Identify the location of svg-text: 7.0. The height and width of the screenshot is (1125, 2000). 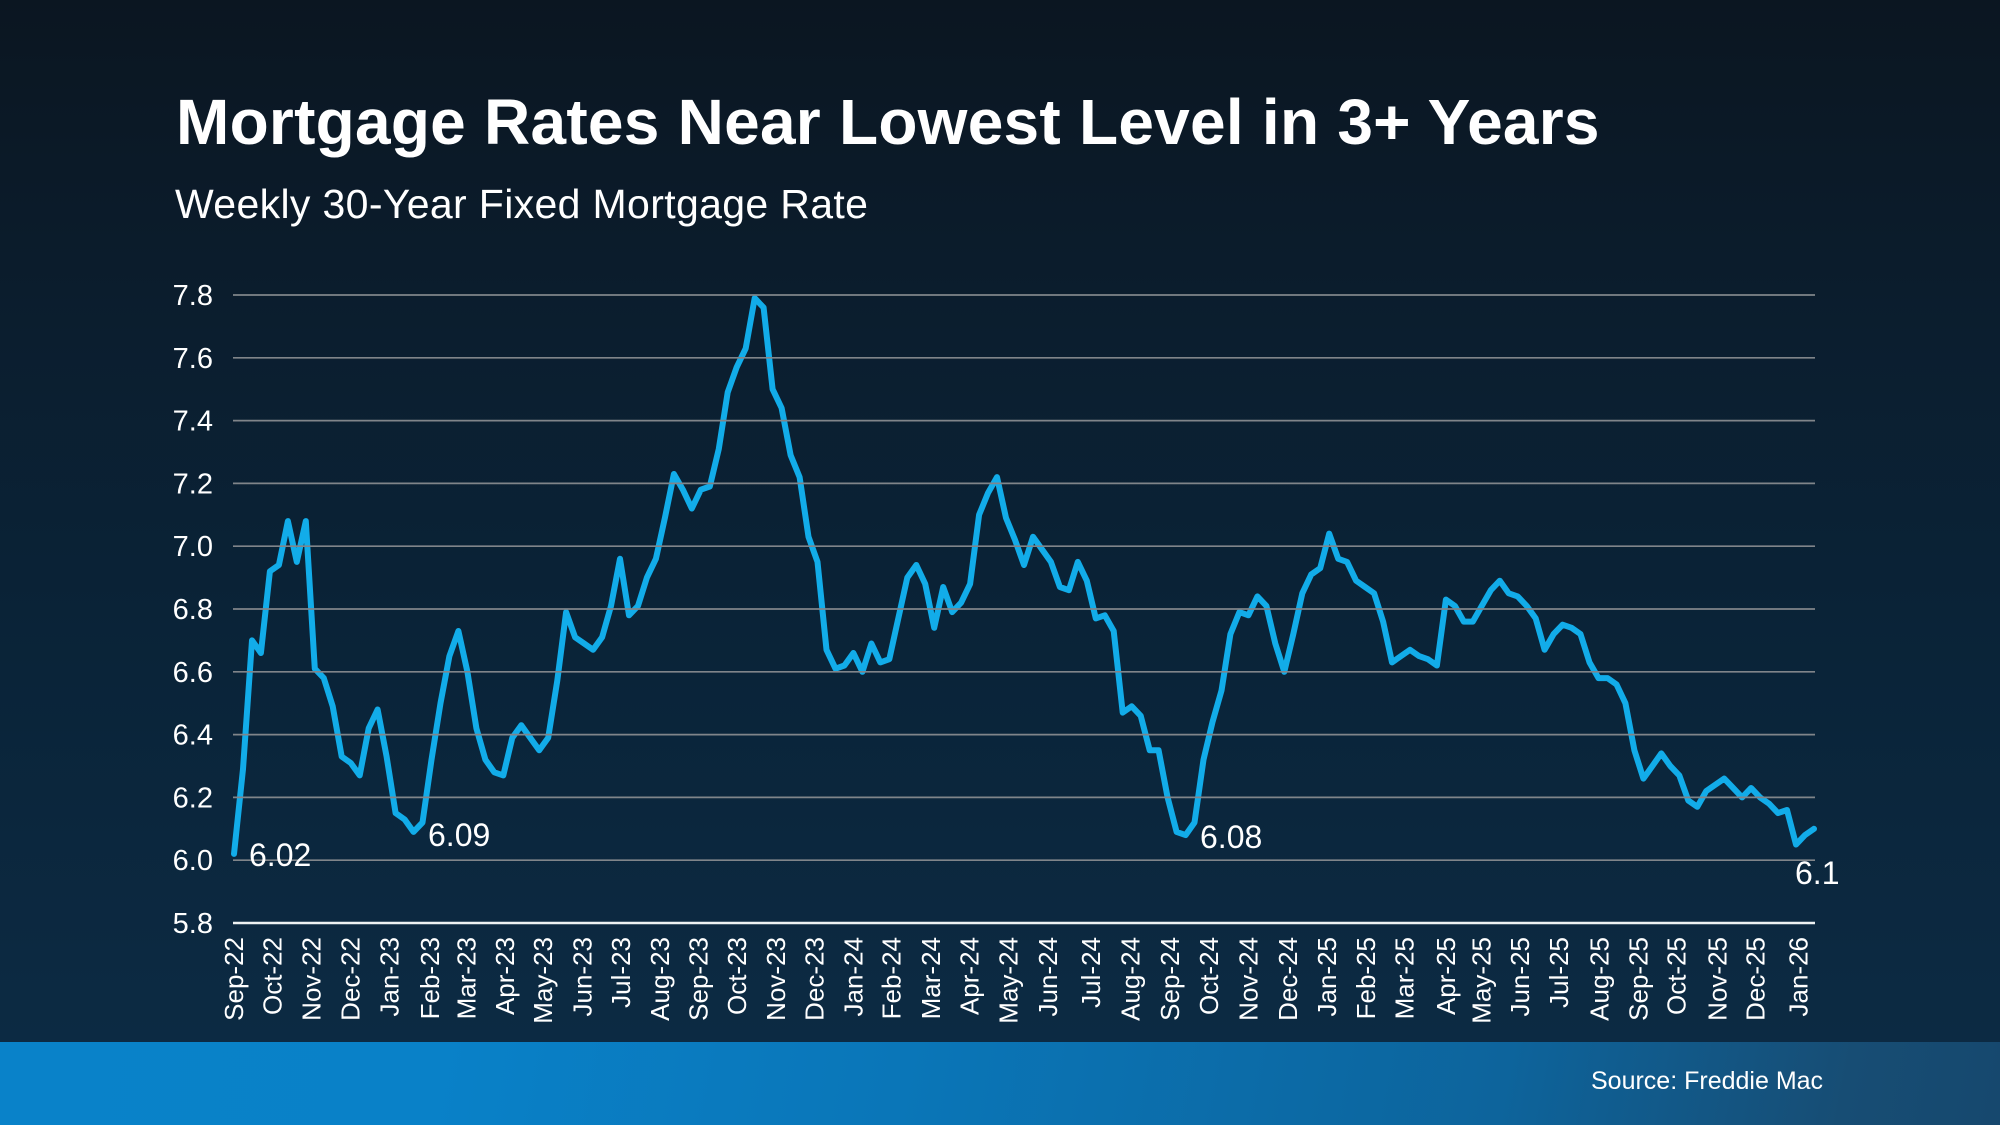
(193, 547).